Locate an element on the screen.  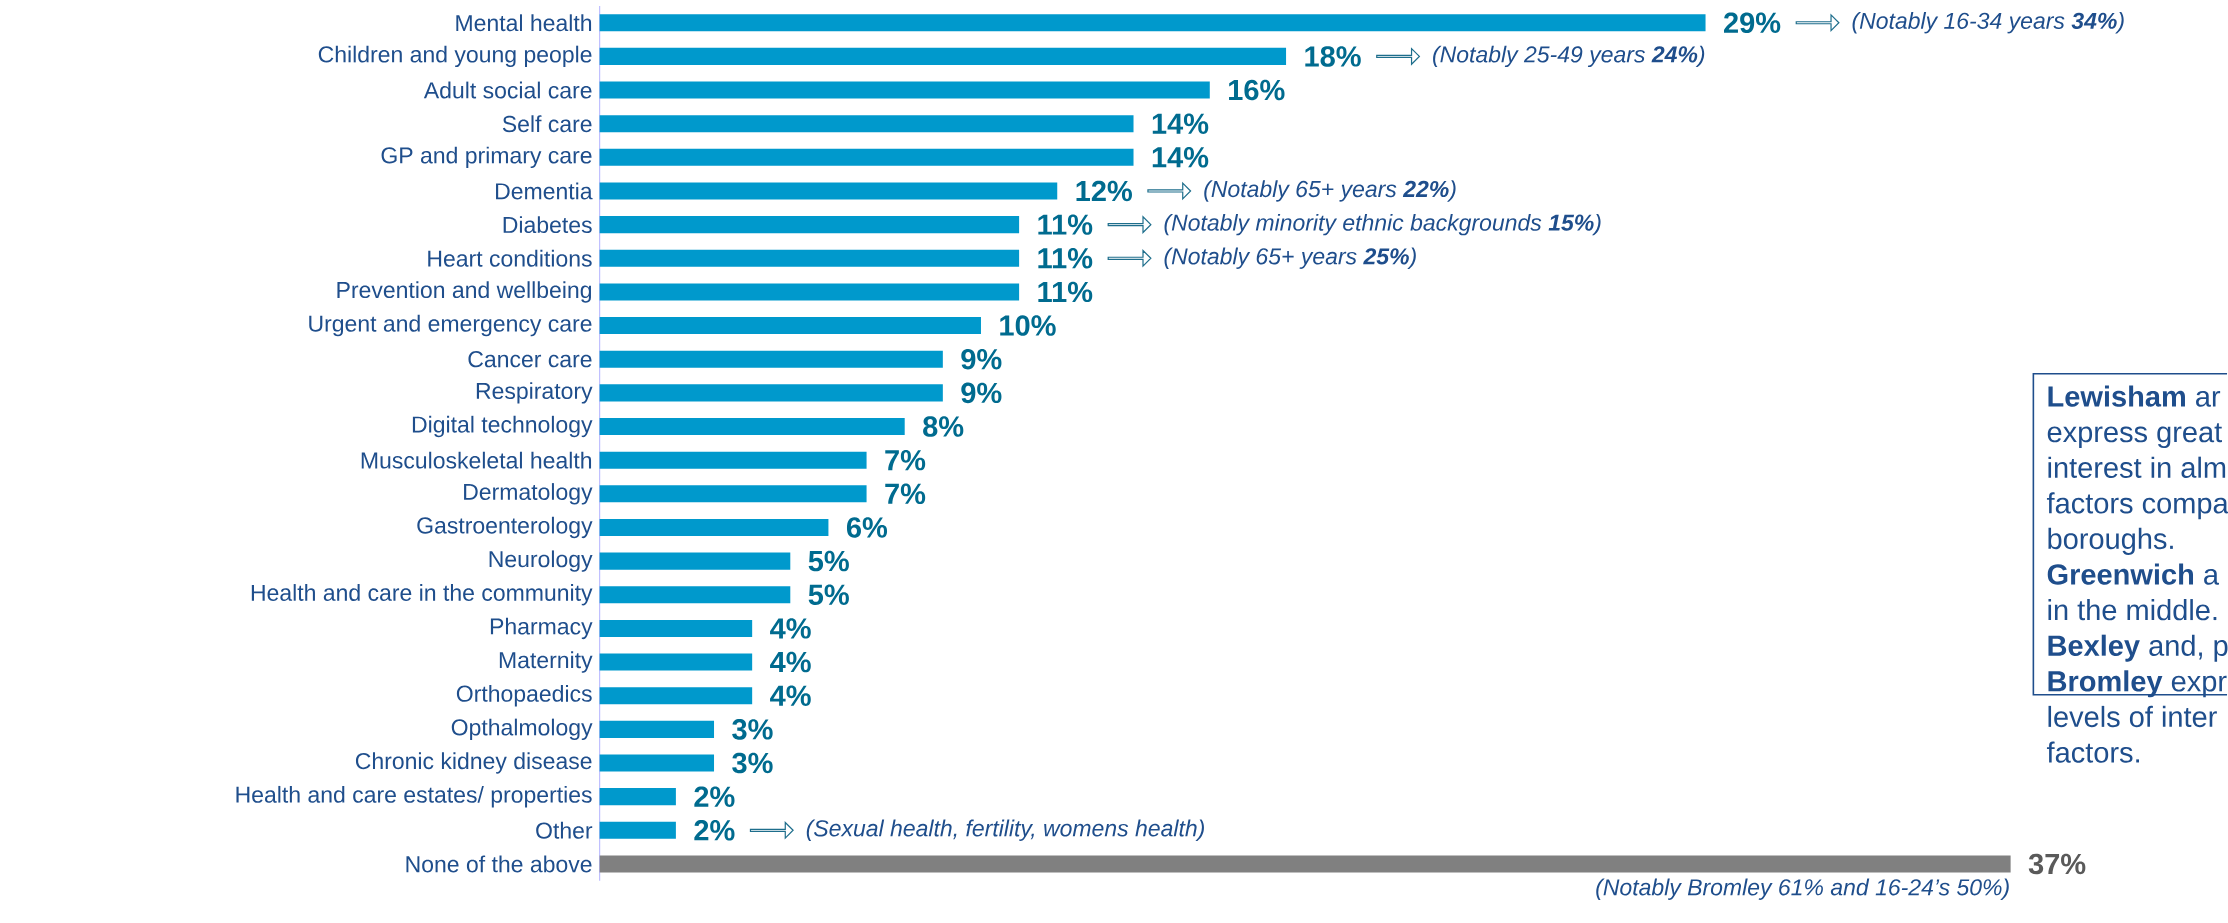
text: Lewisham ar is located at coordinates (2134, 396).